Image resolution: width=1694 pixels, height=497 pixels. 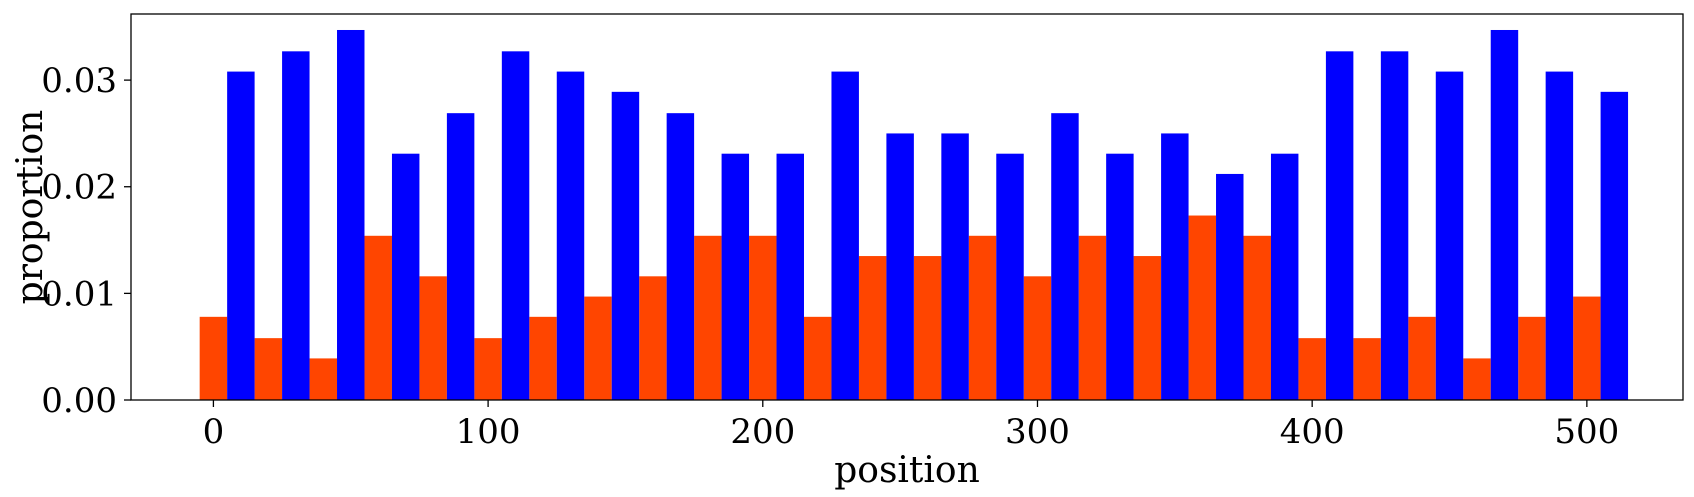 I want to click on x-axis-title: position, so click(x=907, y=470).